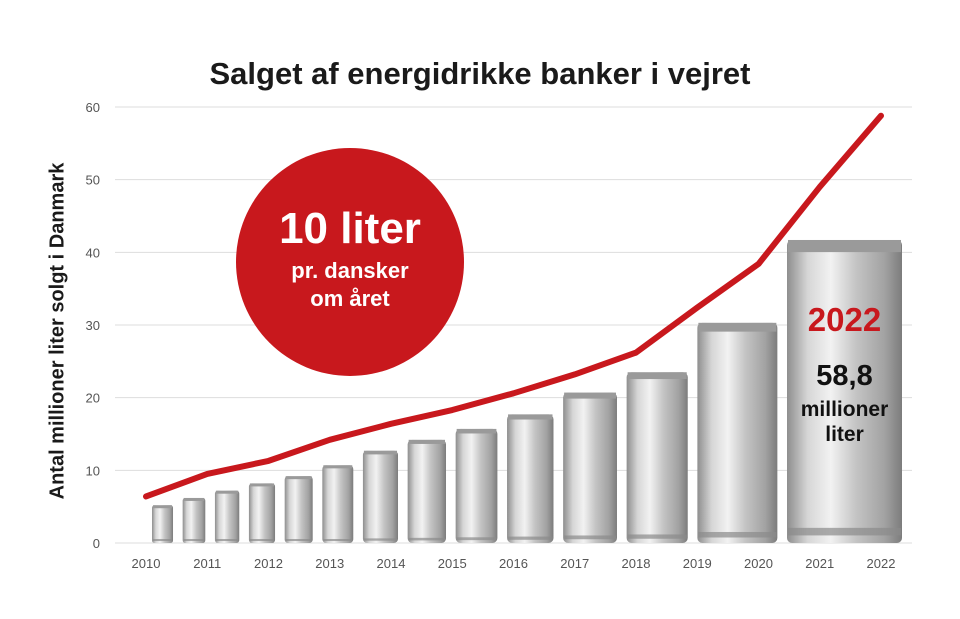 Image resolution: width=960 pixels, height=619 pixels. I want to click on badge-line-2: om året, so click(350, 298).